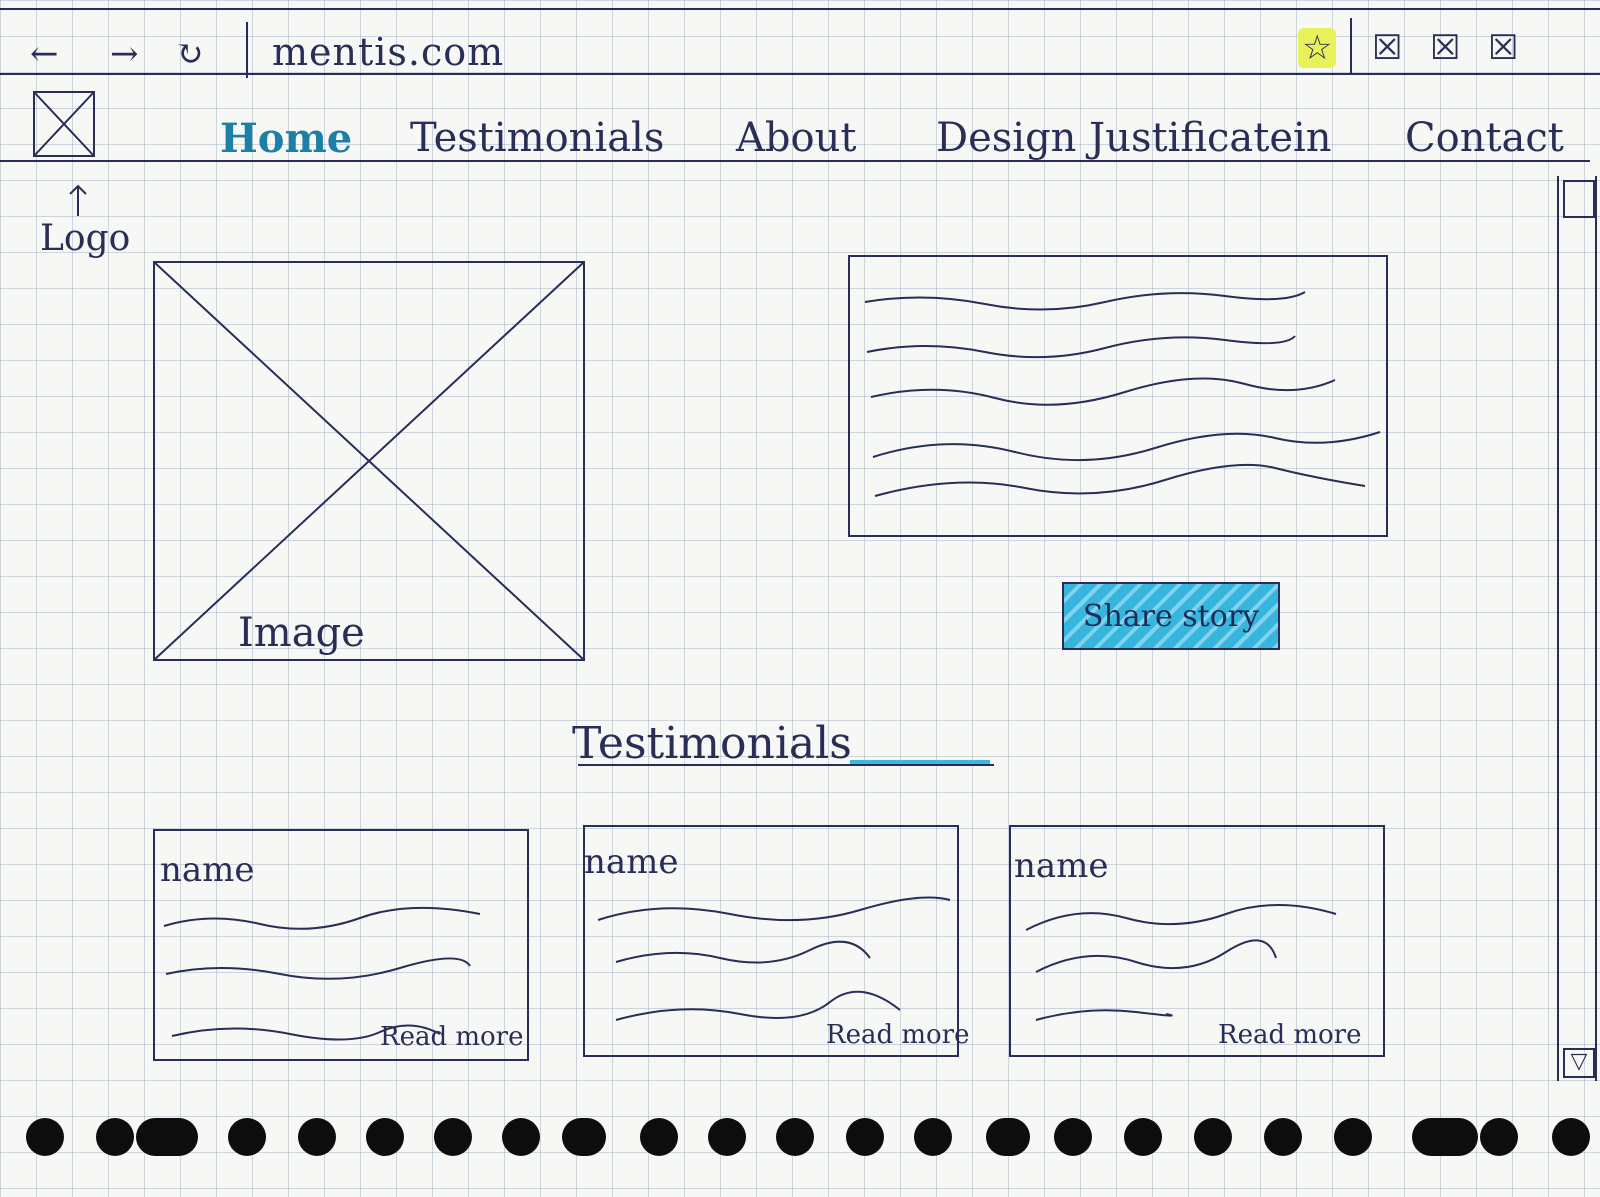  Describe the element at coordinates (1118, 396) in the screenshot. I see `hero-text-block` at that location.